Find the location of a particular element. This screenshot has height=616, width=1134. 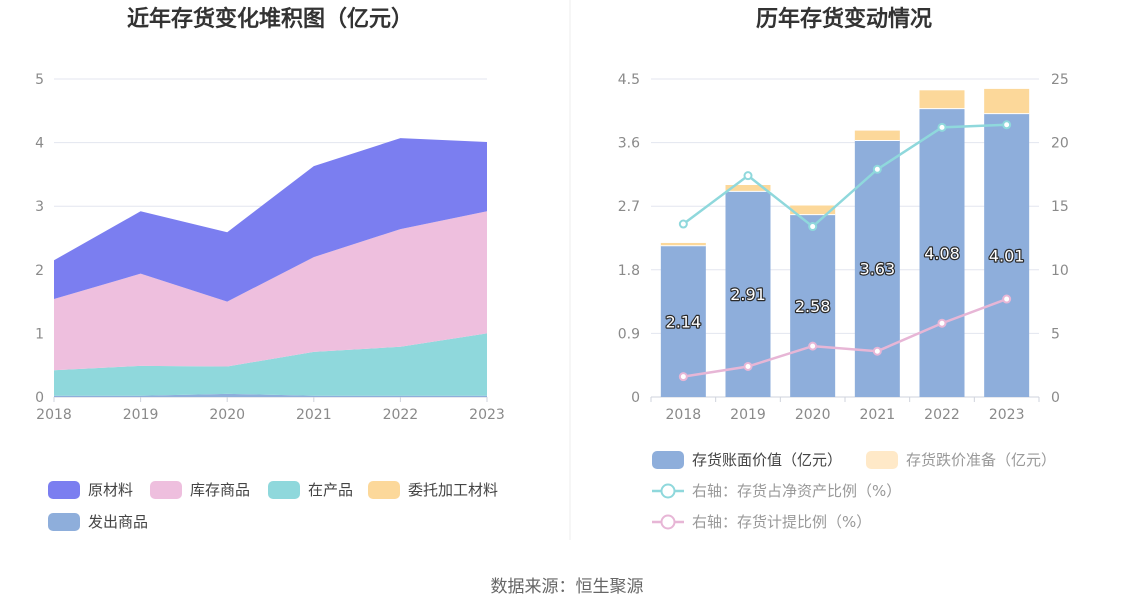

legend-item-原材料: 原材料 is located at coordinates (90, 490).